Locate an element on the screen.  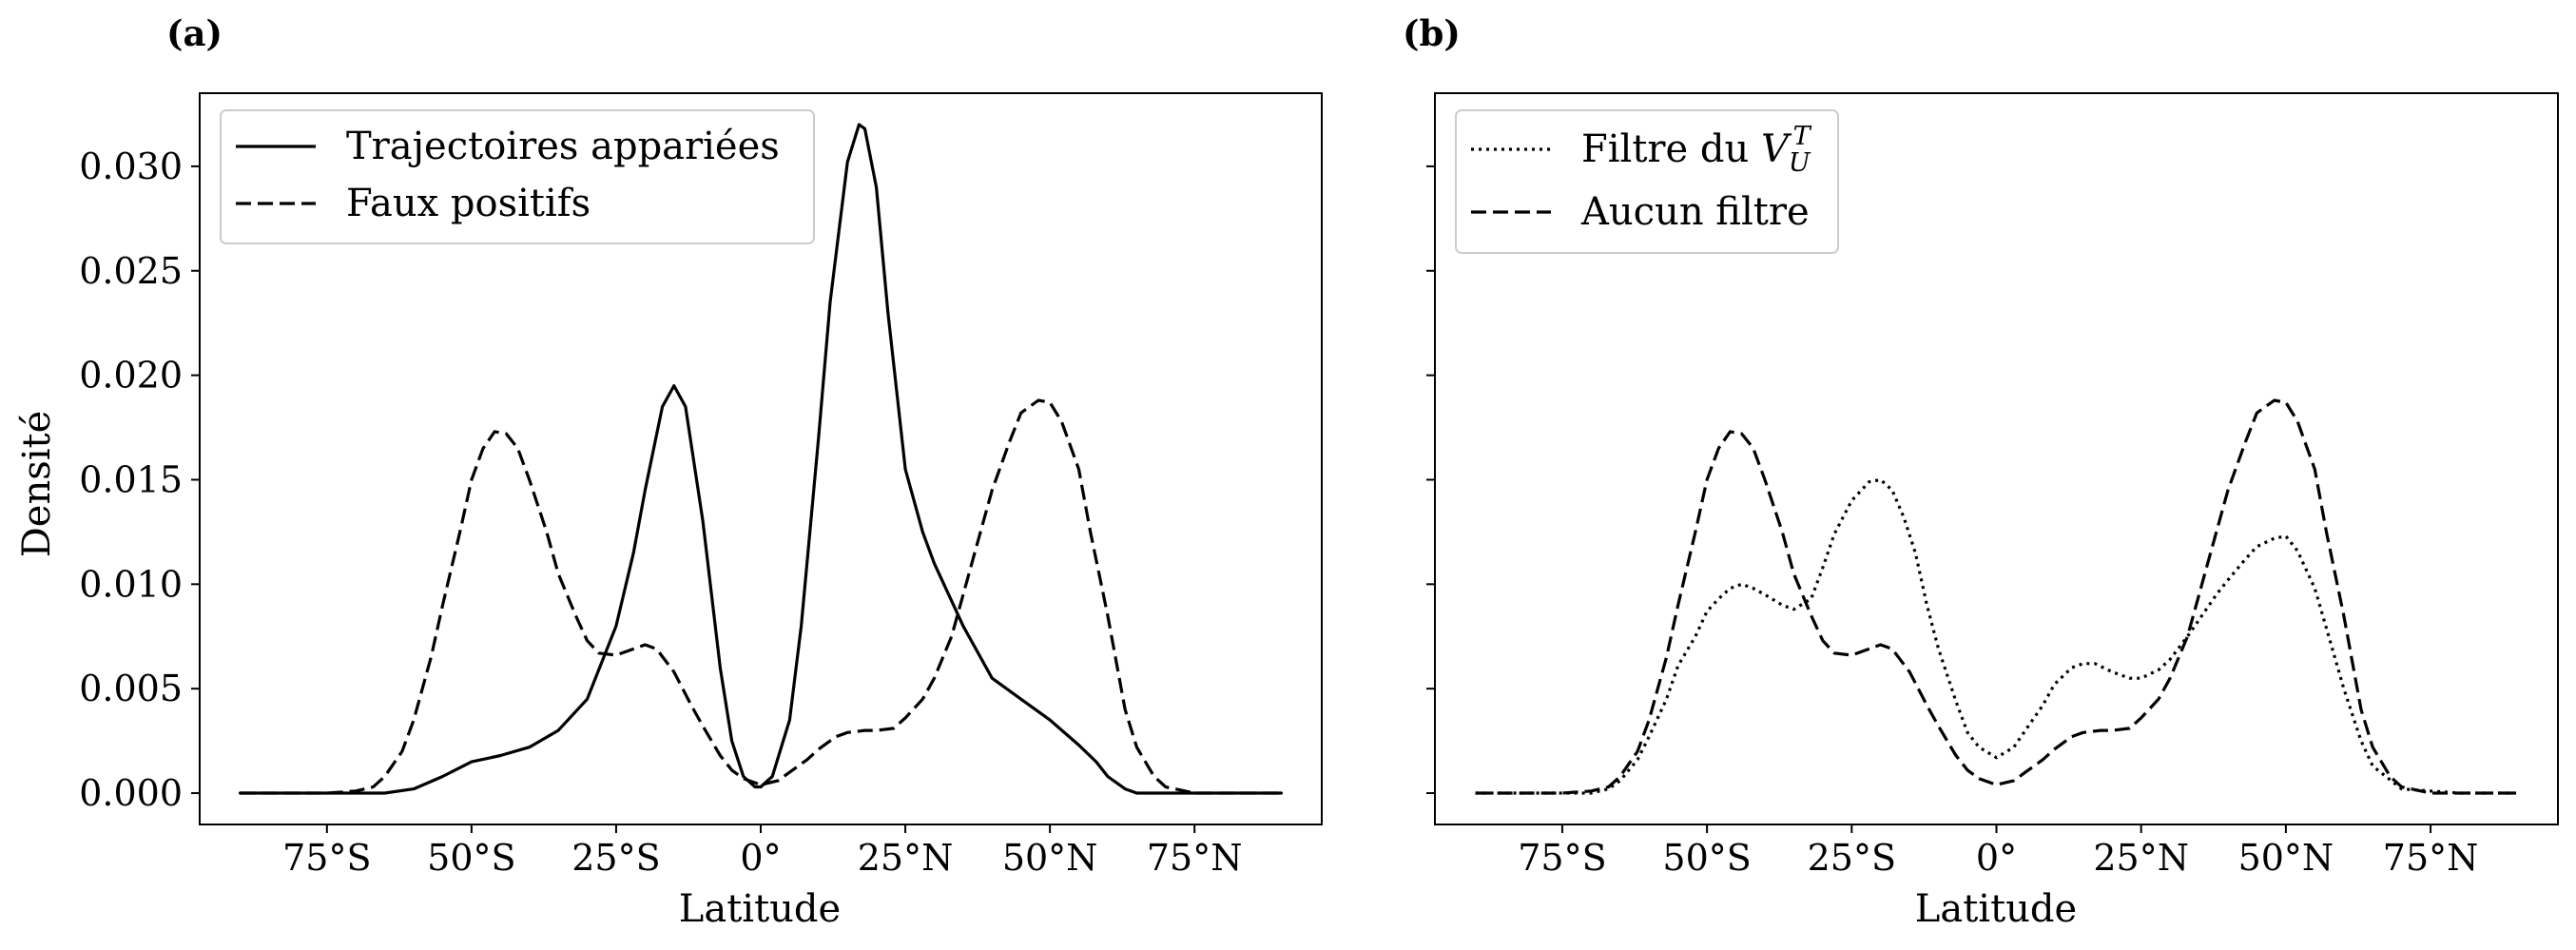
series-line-dotted is located at coordinates (1996, 636).